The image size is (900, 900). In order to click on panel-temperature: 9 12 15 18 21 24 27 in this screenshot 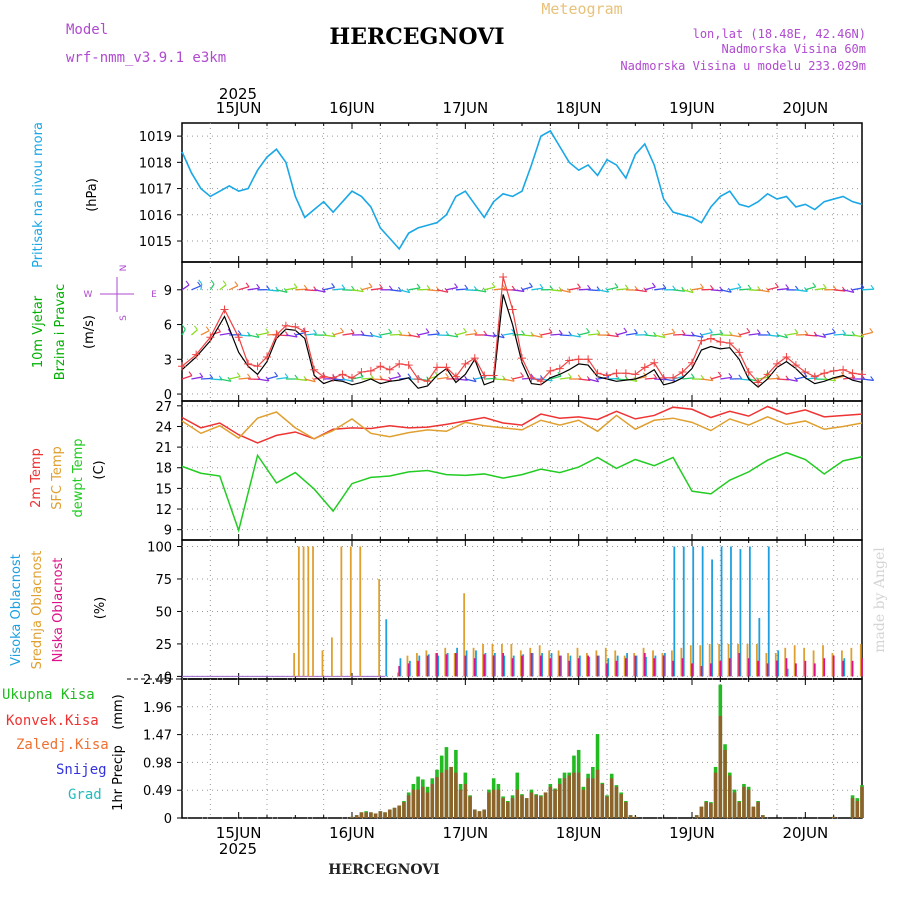, I will do `click(509, 470)`.